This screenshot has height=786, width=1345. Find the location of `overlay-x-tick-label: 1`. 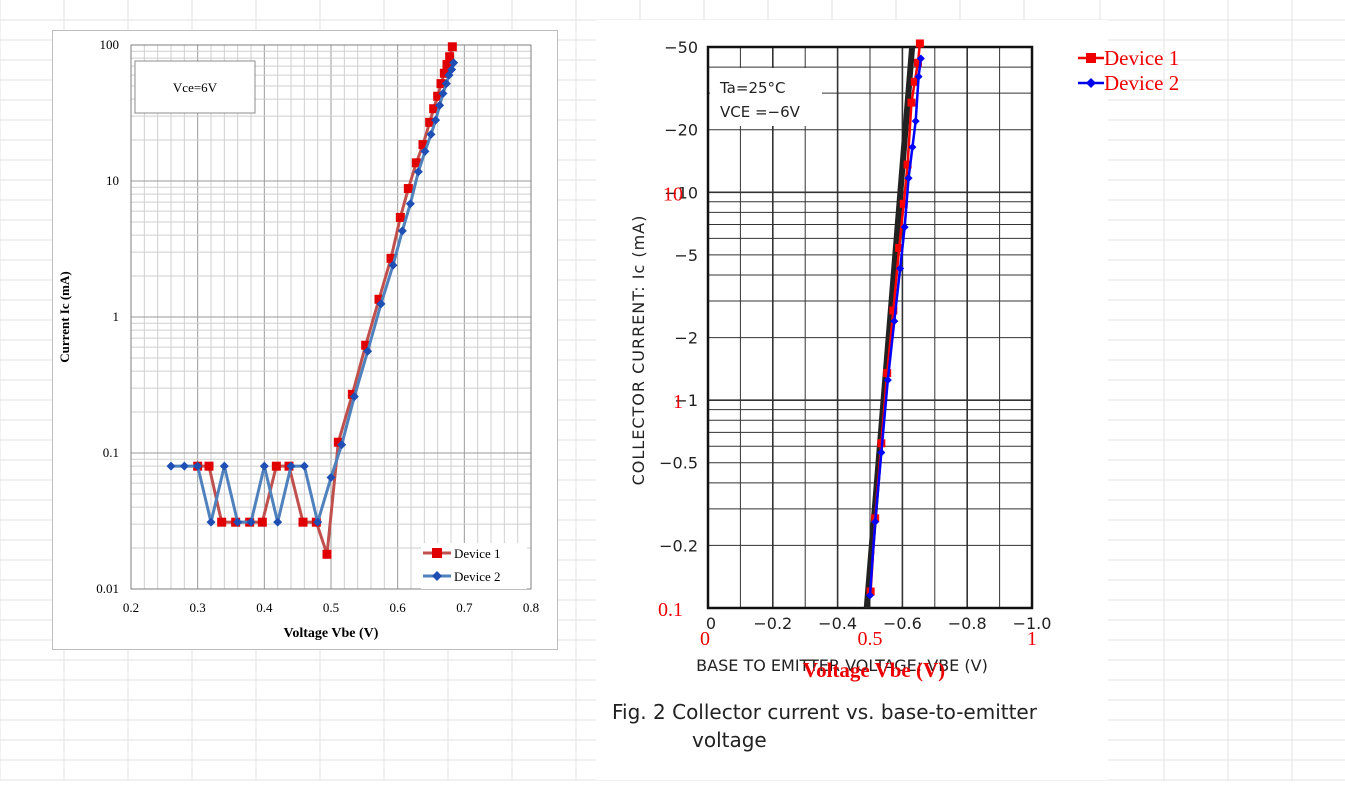

overlay-x-tick-label: 1 is located at coordinates (1032, 639).